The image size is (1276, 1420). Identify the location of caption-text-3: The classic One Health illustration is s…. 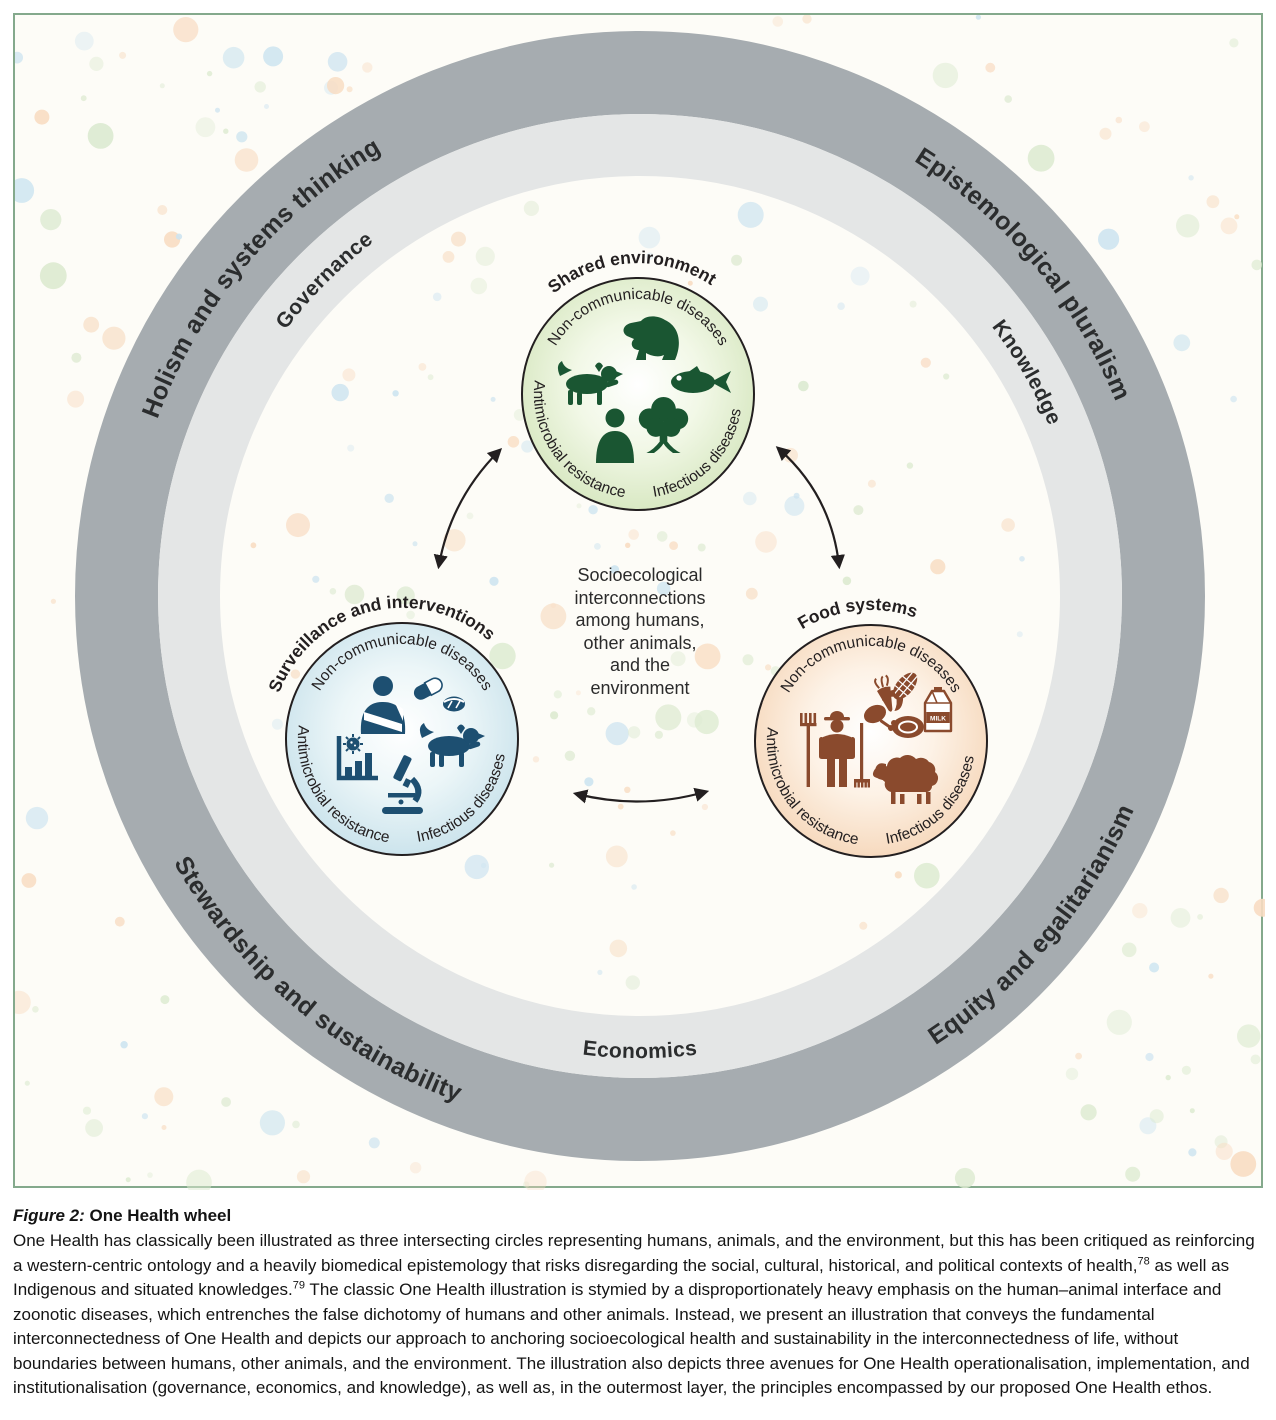
(631, 1338).